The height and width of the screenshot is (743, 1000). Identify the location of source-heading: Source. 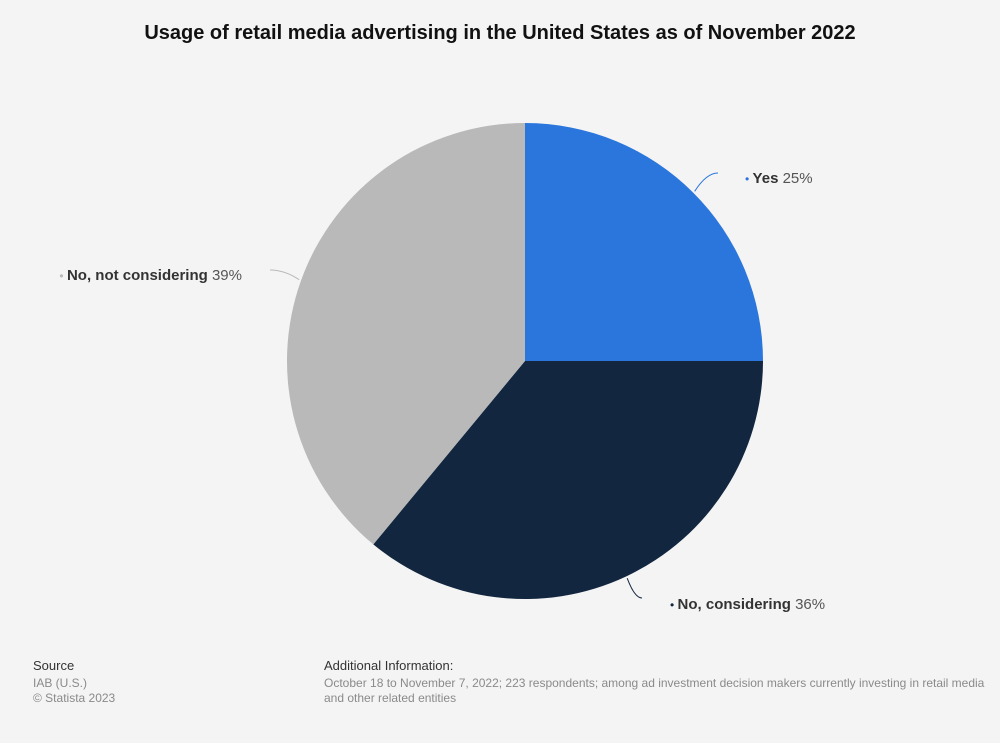
(54, 665).